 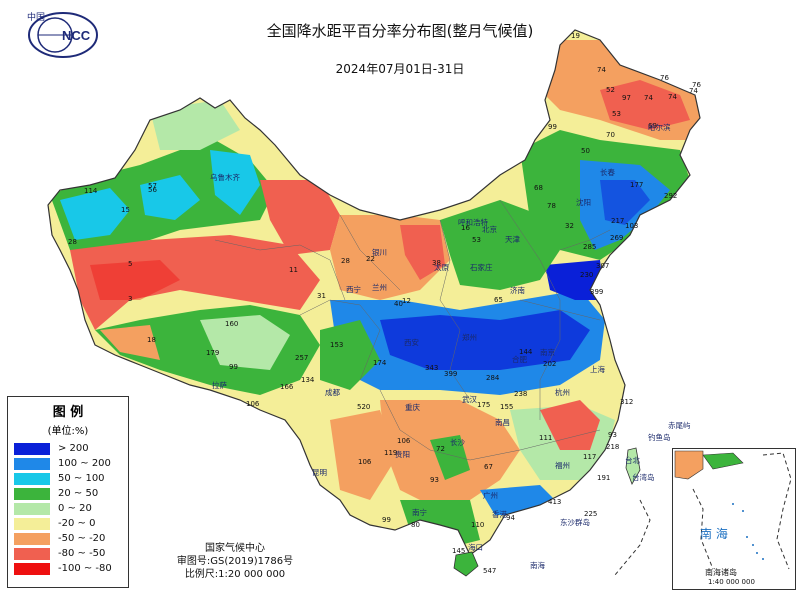 I want to click on station-value: 80, so click(x=415, y=525).